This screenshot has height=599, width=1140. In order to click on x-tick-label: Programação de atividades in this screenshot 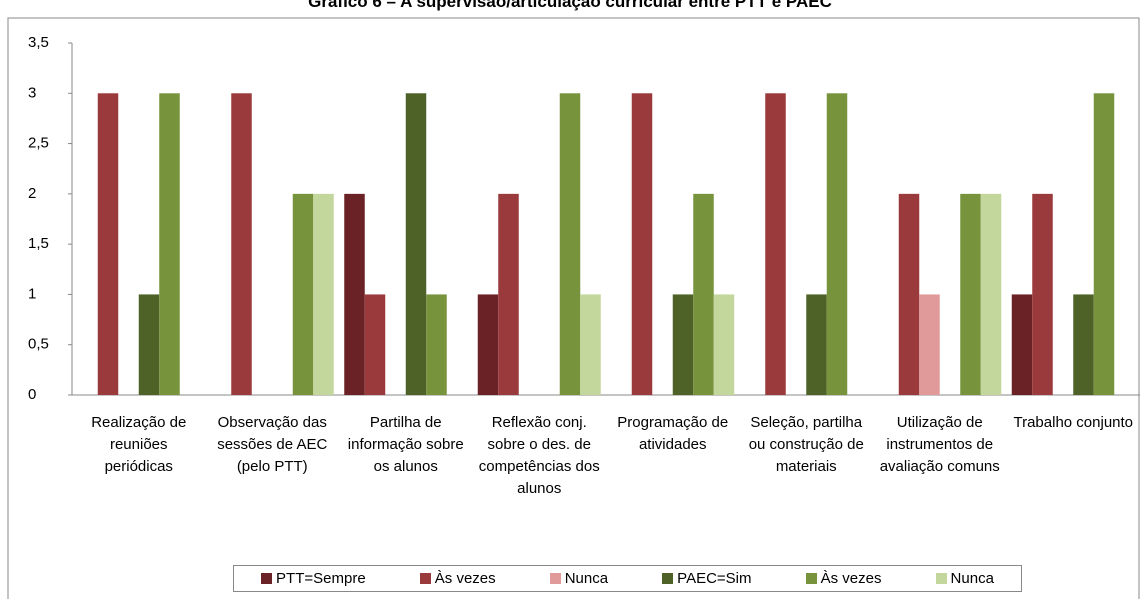, I will do `click(673, 433)`.